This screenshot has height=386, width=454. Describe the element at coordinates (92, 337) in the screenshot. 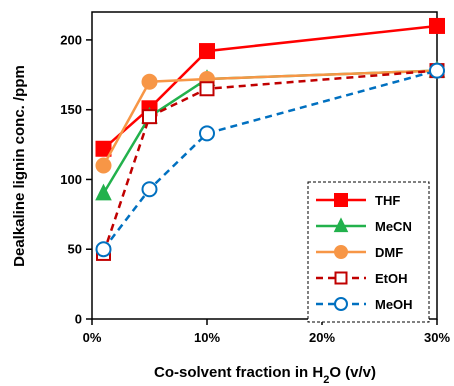

I see `x-tick-label: 0%` at that location.